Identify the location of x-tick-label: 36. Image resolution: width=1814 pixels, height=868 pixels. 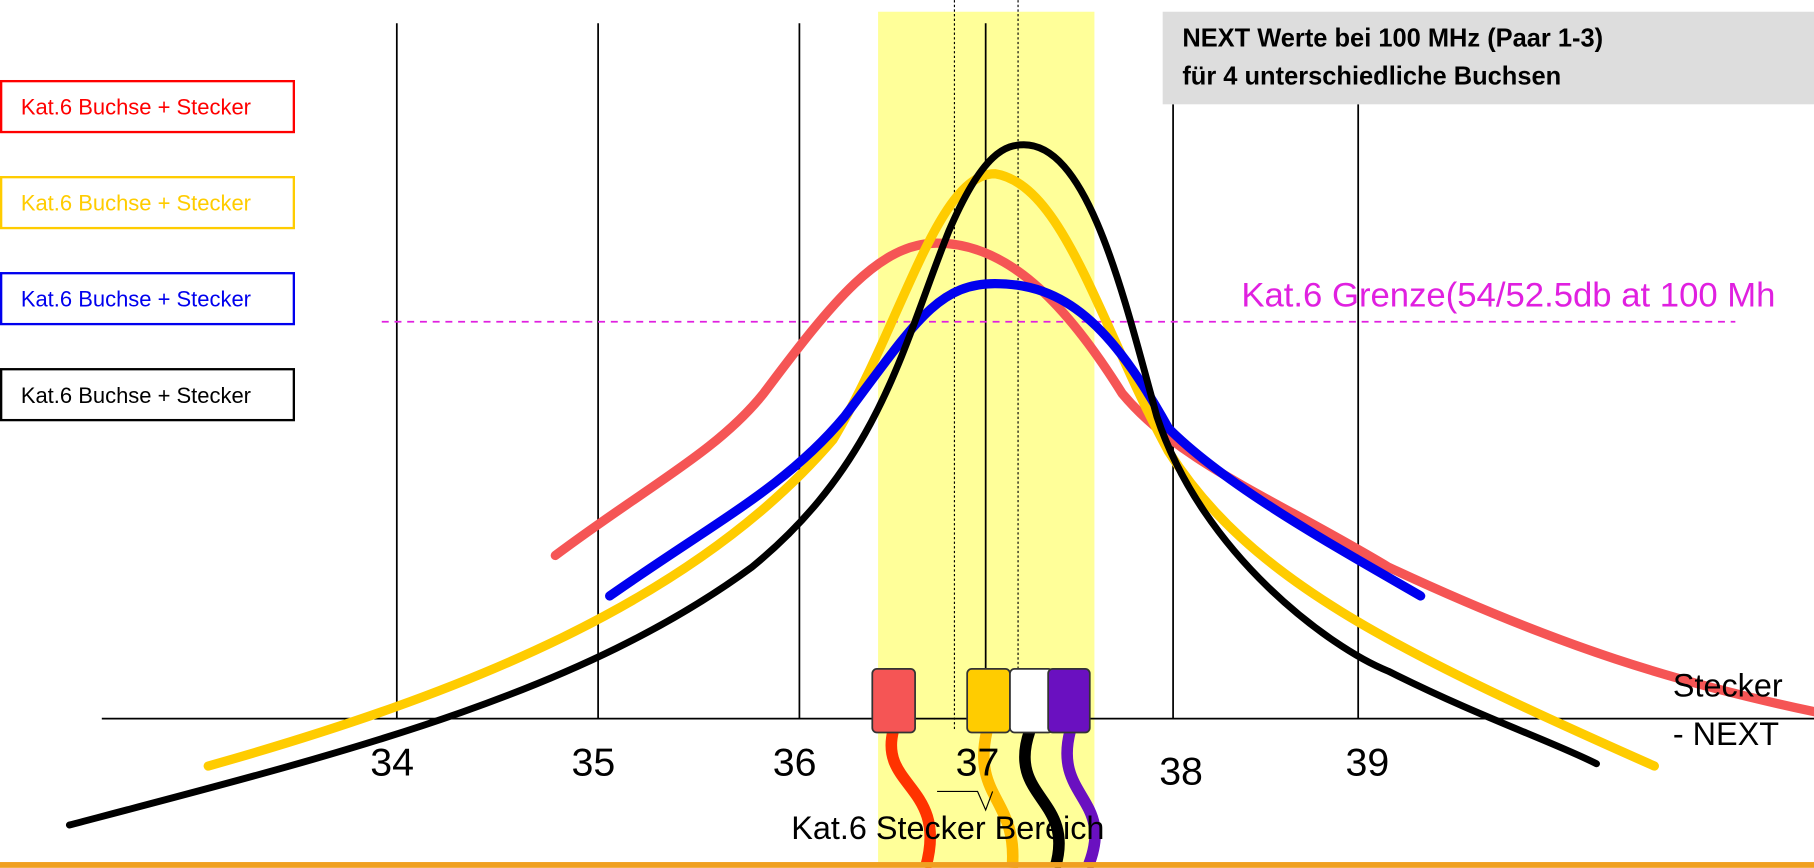
(795, 762).